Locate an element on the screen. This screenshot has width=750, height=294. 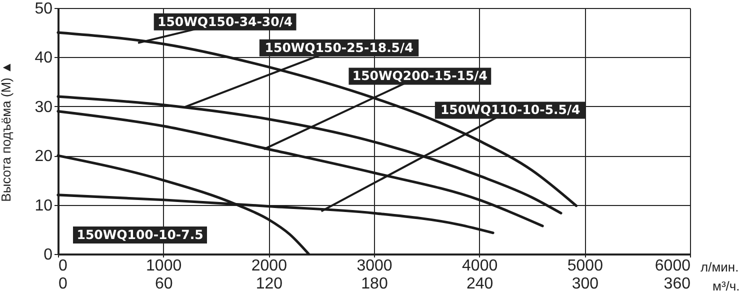
x-tick-label: 1000 is located at coordinates (164, 266).